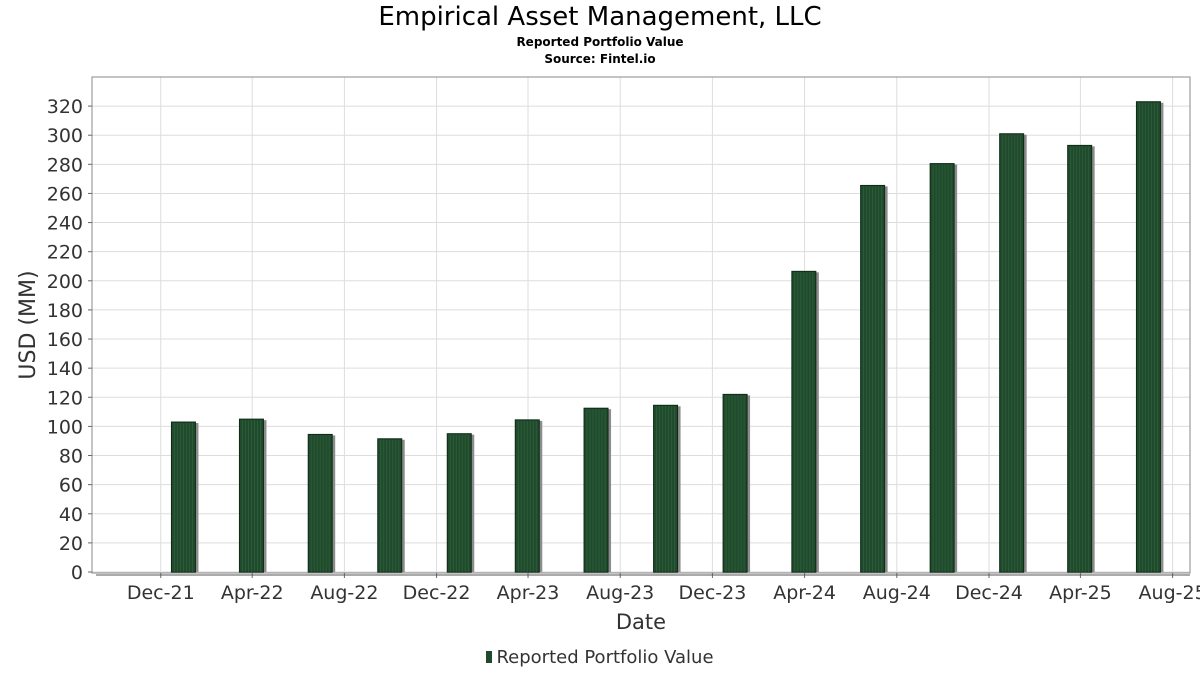 The height and width of the screenshot is (675, 1200). Describe the element at coordinates (65, 136) in the screenshot. I see `y-tick-label: 300` at that location.